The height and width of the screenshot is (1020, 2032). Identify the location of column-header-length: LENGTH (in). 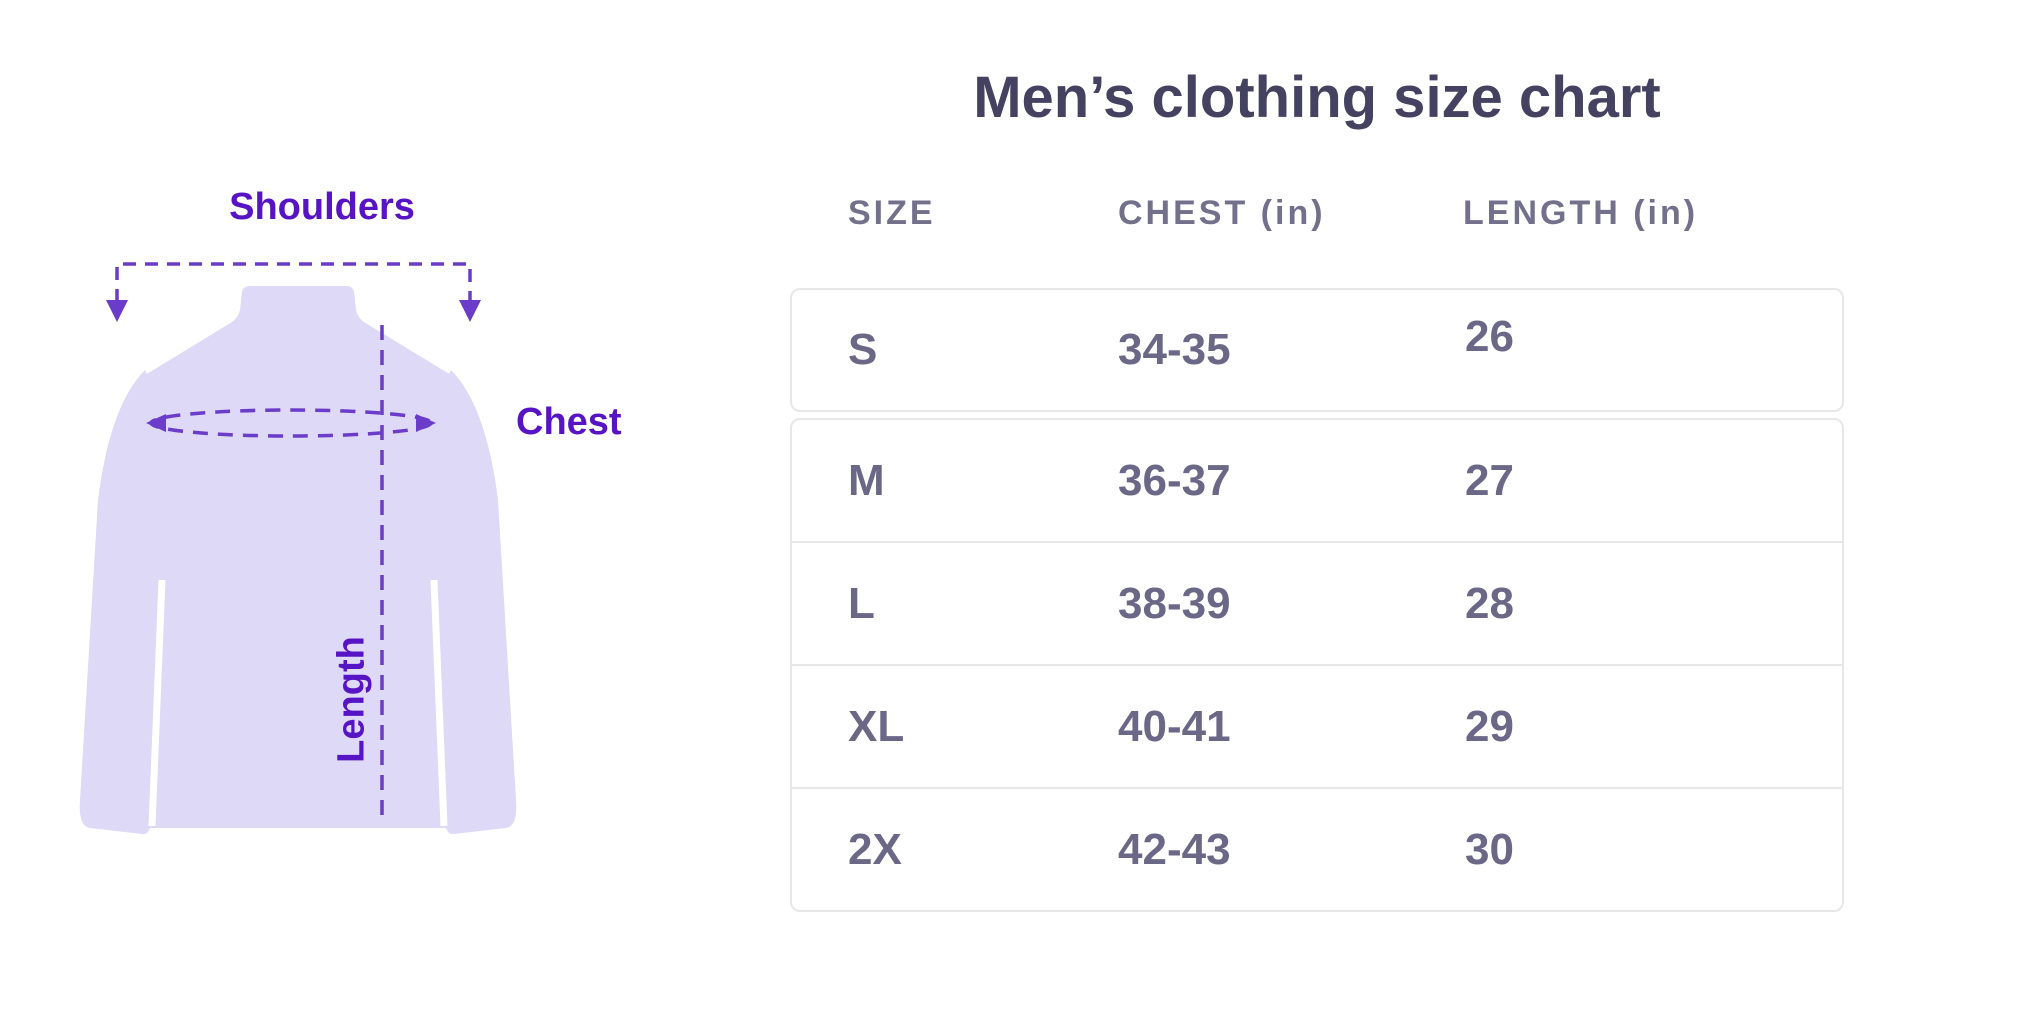
(1581, 213).